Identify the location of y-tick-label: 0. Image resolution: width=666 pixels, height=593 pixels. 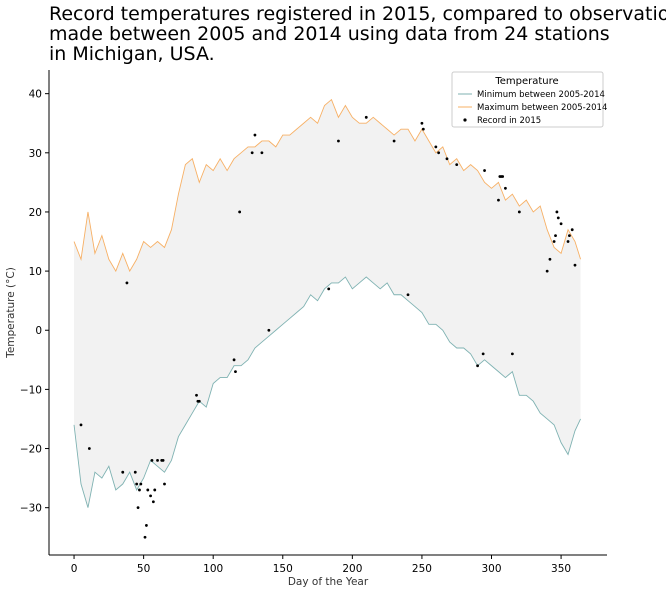
(38, 331).